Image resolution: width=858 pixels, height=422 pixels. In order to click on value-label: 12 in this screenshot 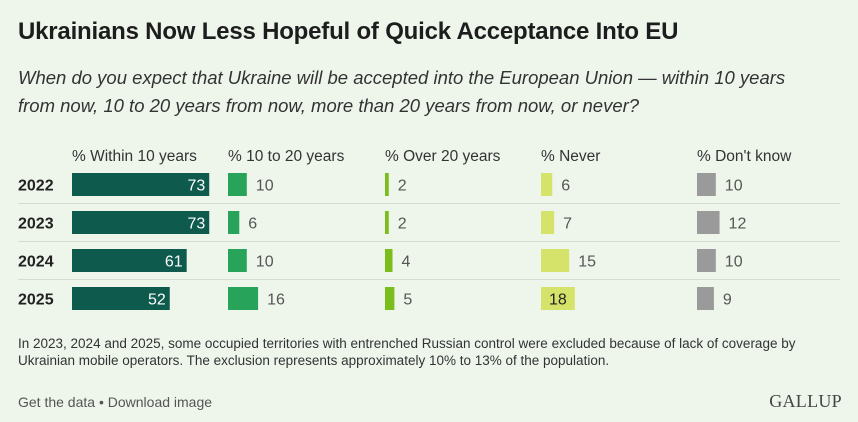, I will do `click(738, 224)`.